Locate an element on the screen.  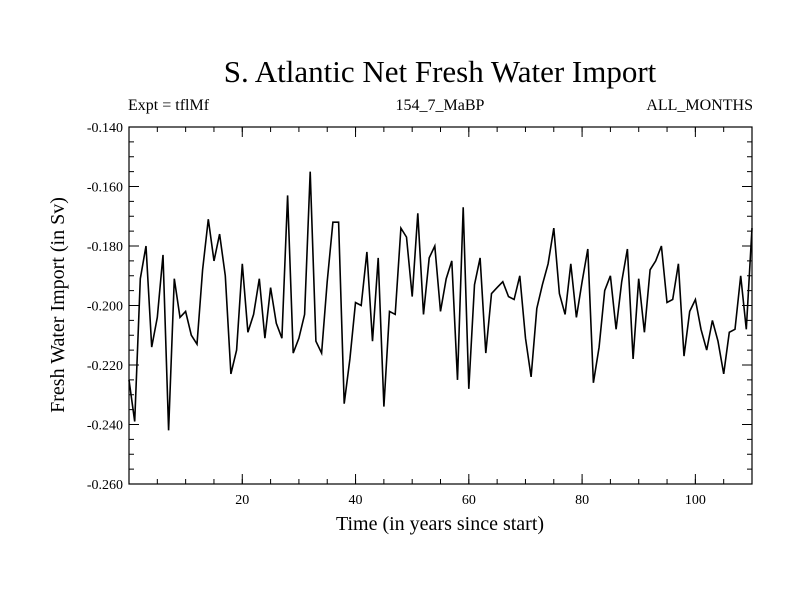
y-tick-label: -0.240 is located at coordinates (105, 426).